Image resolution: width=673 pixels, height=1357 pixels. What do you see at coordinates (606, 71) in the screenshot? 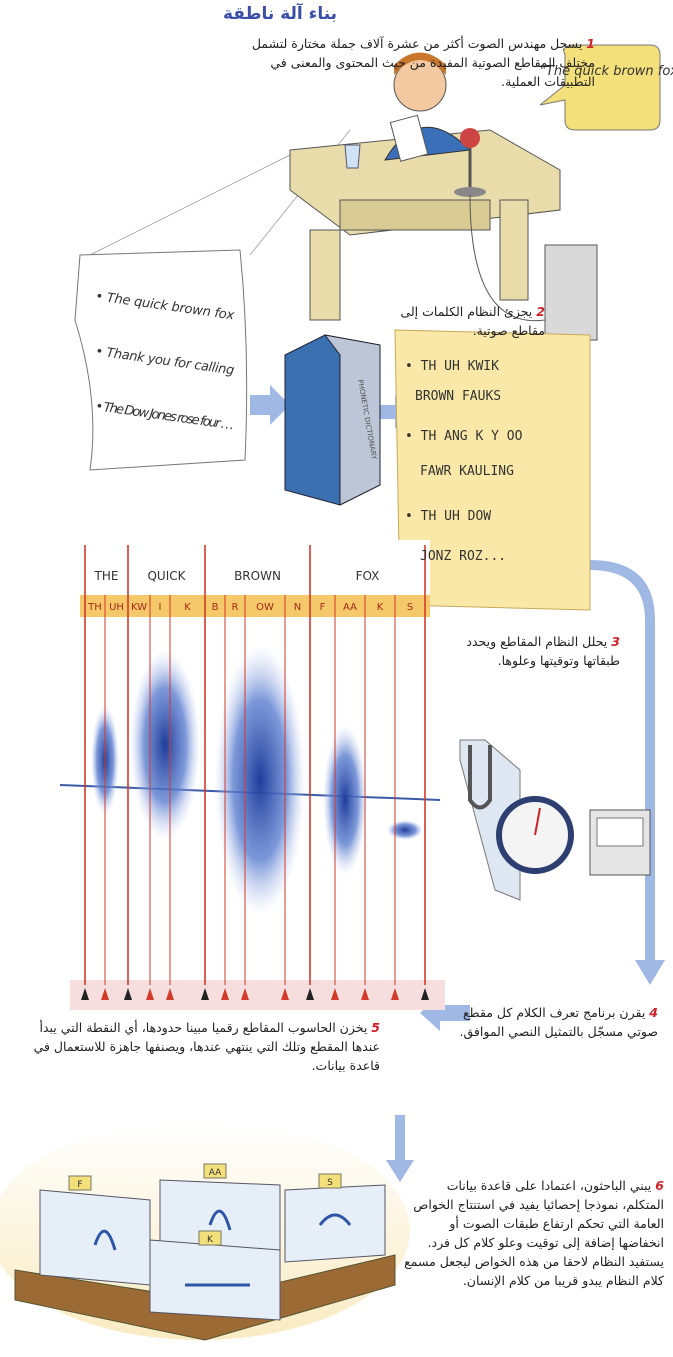
I see `speech-bubble: "The quick brown fox"` at bounding box center [606, 71].